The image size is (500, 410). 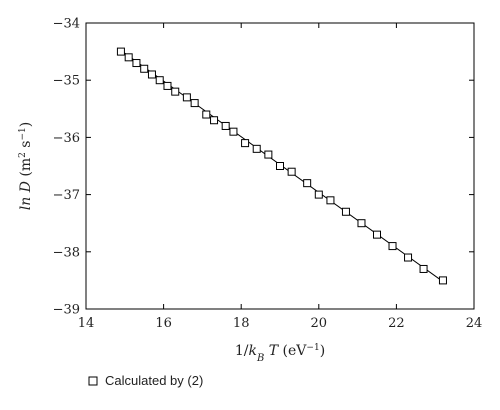 What do you see at coordinates (396, 323) in the screenshot?
I see `x-tick-label: 22` at bounding box center [396, 323].